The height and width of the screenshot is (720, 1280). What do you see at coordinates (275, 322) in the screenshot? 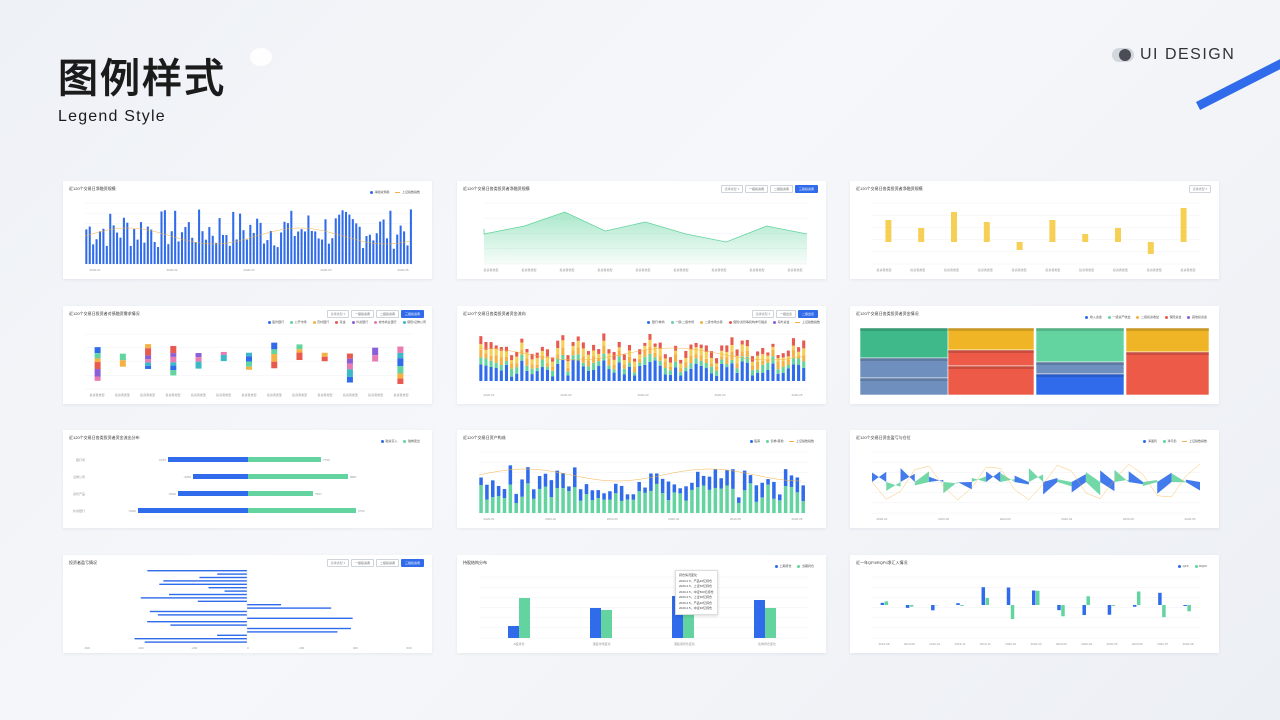
I see `legend-item: 股份银行` at bounding box center [275, 322].